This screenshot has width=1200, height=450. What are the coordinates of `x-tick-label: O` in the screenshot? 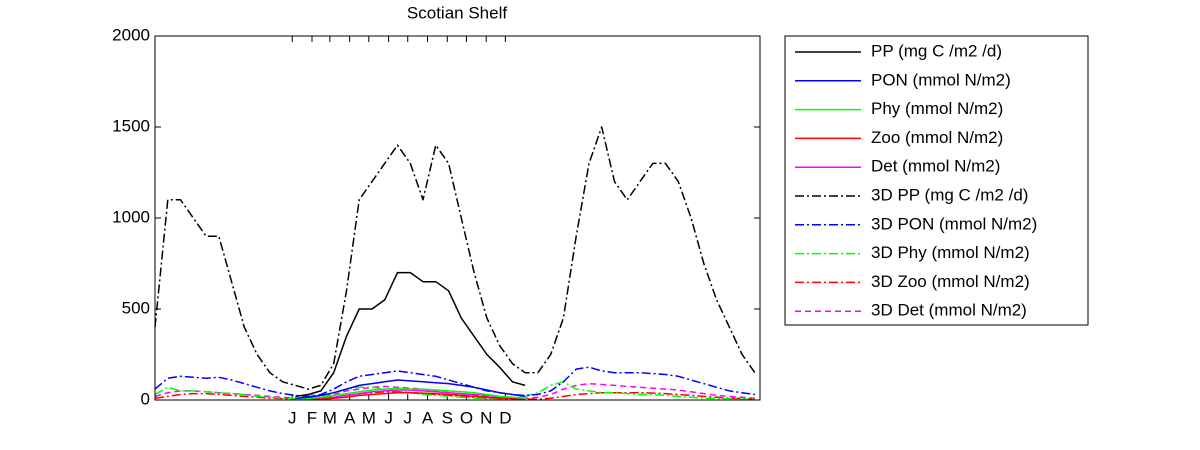 It's located at (466, 417).